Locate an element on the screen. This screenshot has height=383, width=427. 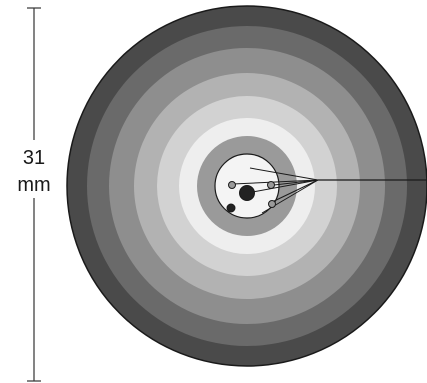
electrode-upper-right is located at coordinates (271, 185).